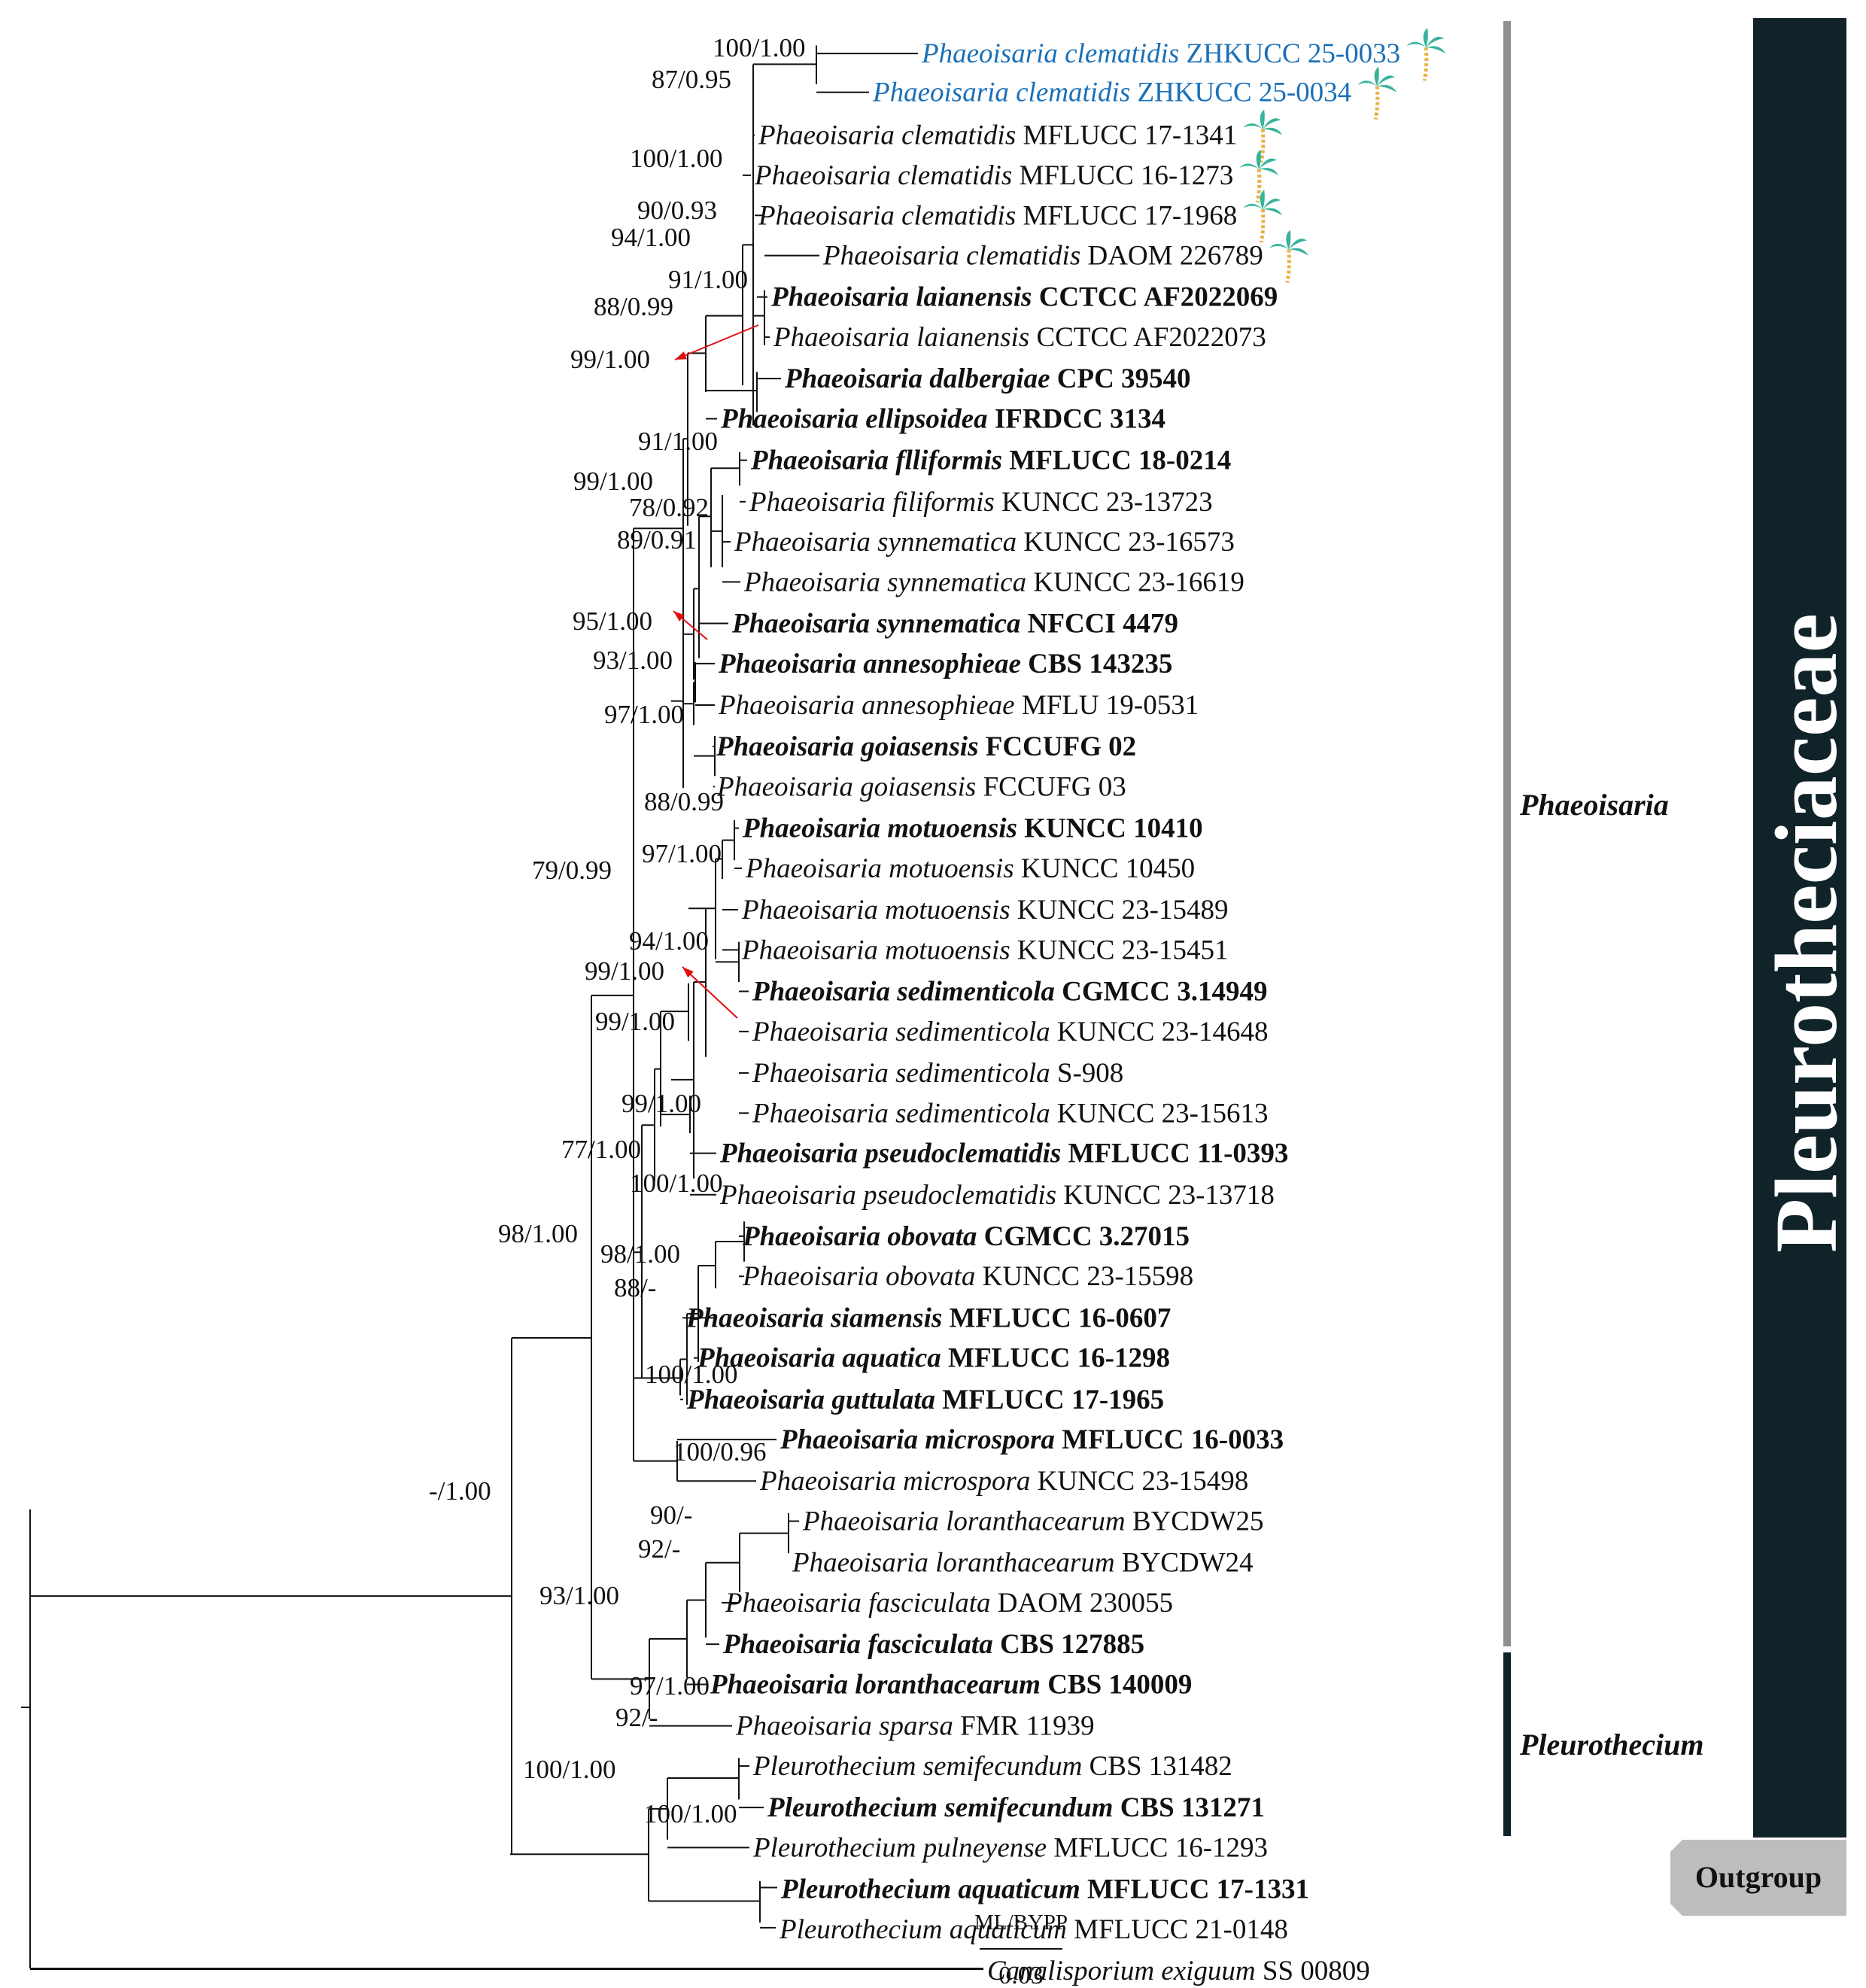 The height and width of the screenshot is (1988, 1866). Describe the element at coordinates (1594, 805) in the screenshot. I see `phaeoisaria-clade-label: Phaeoisaria` at that location.